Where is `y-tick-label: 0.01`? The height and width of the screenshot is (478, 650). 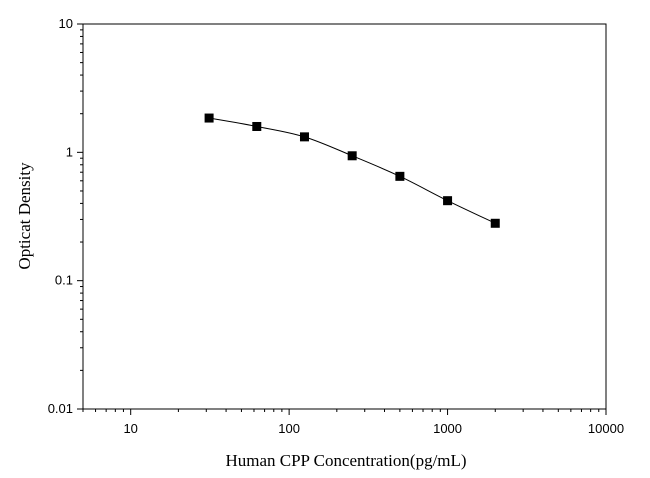
y-tick-label: 0.01 is located at coordinates (60, 408).